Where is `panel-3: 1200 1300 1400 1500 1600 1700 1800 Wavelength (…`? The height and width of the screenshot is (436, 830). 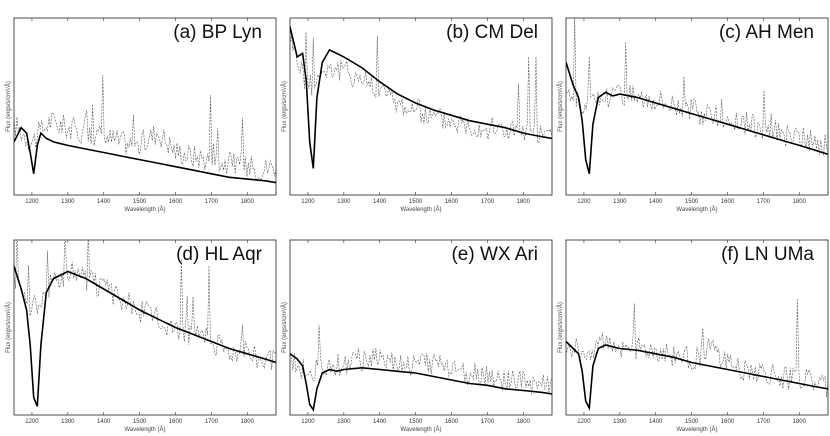 panel-3: 1200 1300 1400 1500 1600 1700 1800 Wavelength (… is located at coordinates (693, 115).